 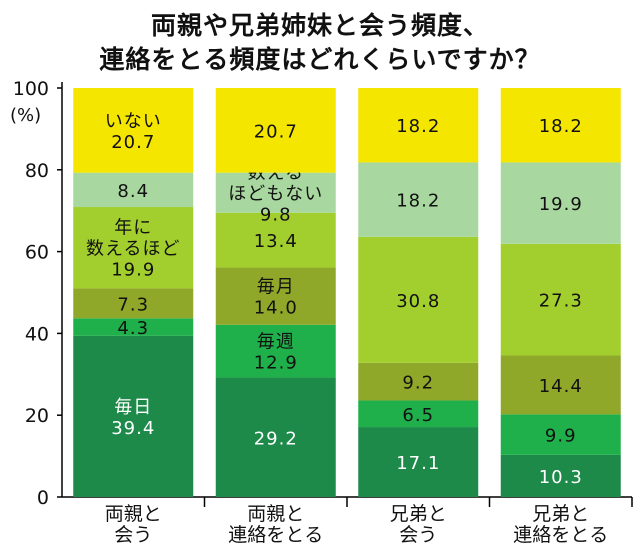 I want to click on segment-label-c1-s4-l1: ほどもない, so click(x=275, y=194).